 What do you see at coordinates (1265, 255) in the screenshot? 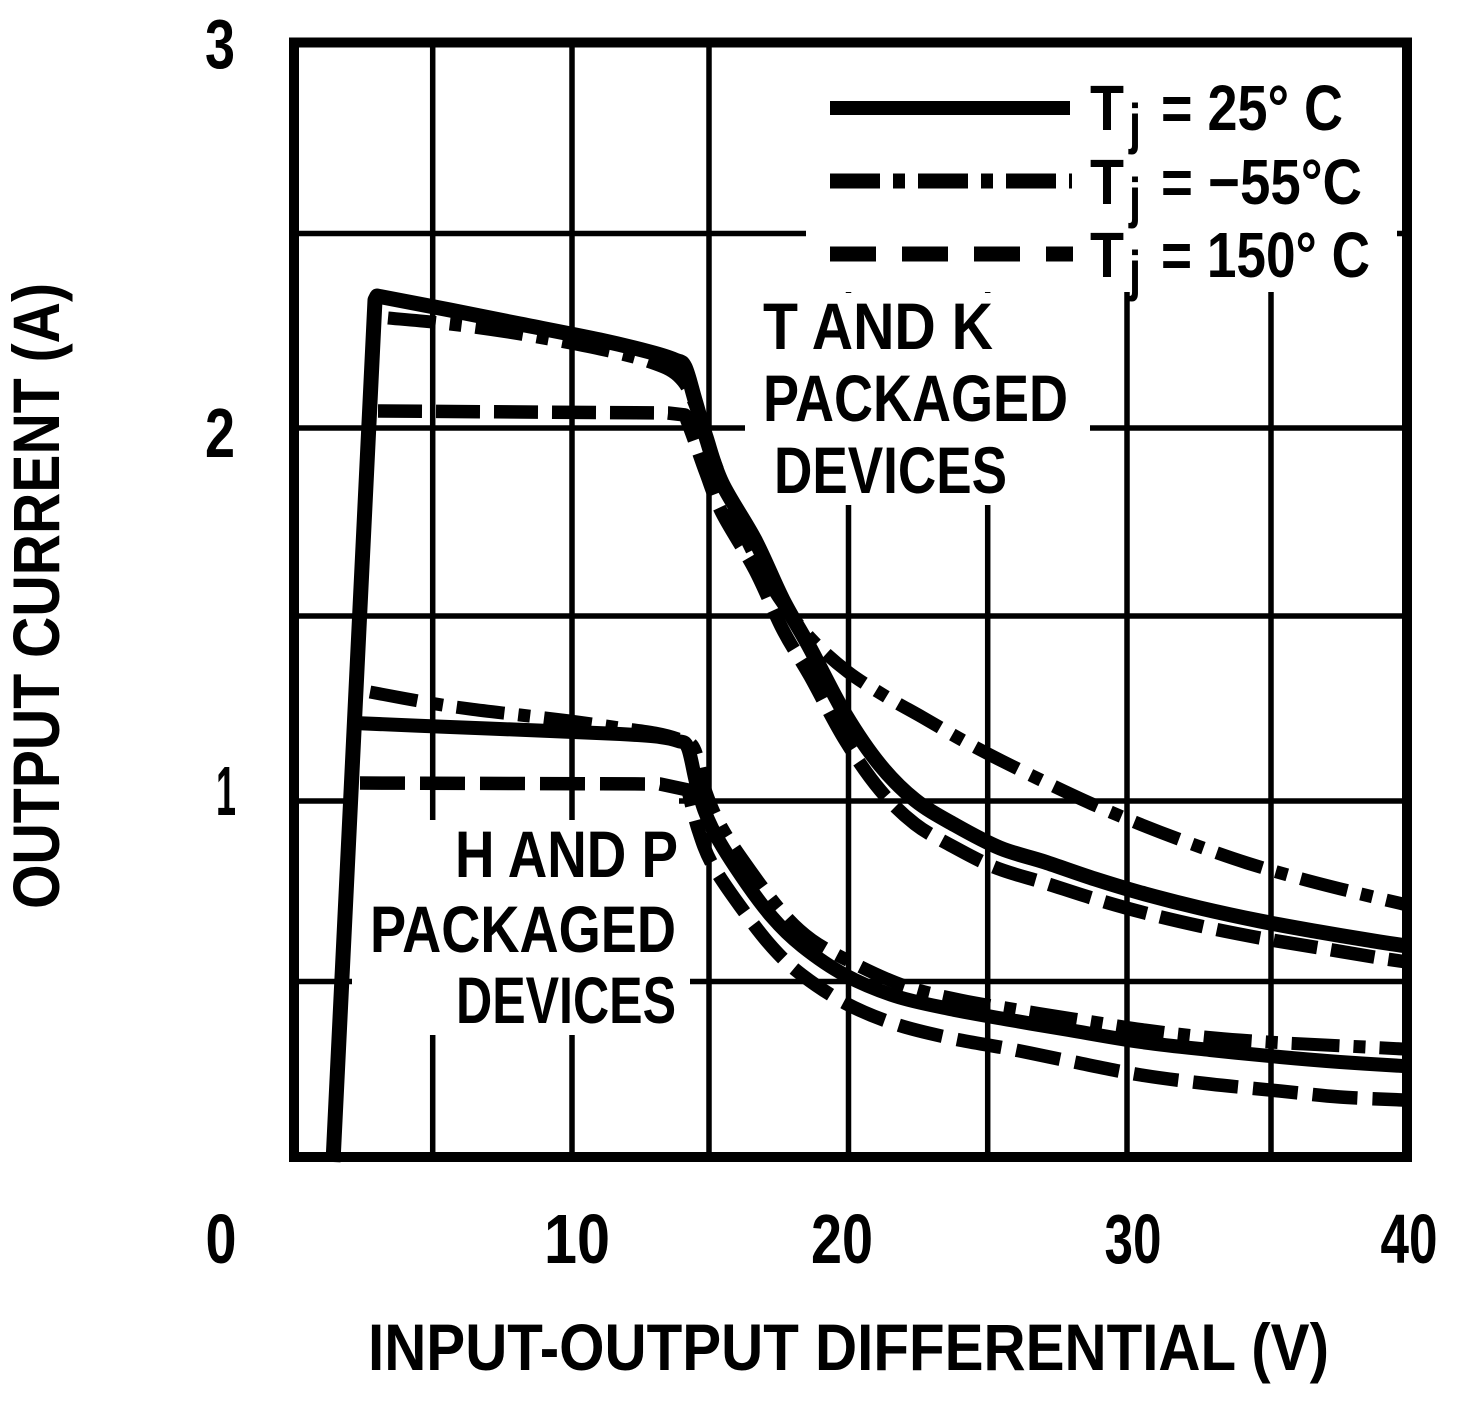
I see `svg-text: = 150° C` at bounding box center [1265, 255].